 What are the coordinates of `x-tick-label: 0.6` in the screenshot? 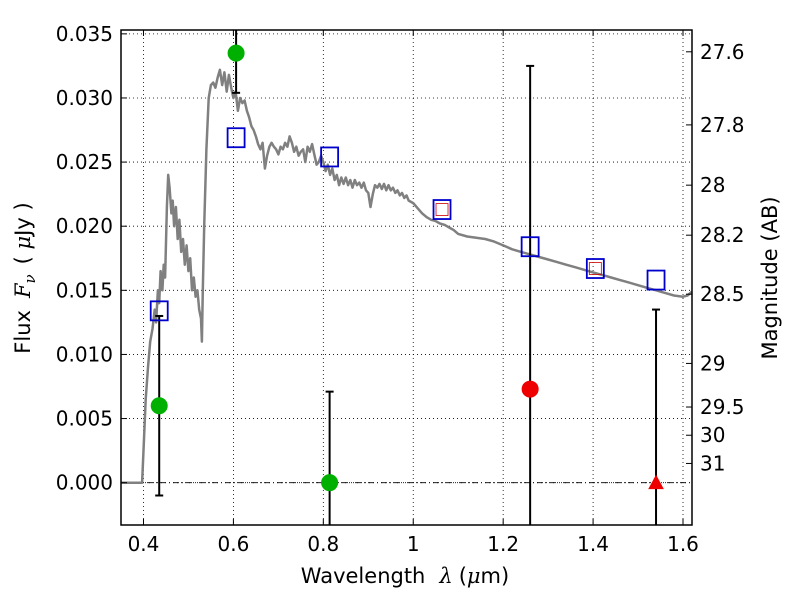 It's located at (233, 544).